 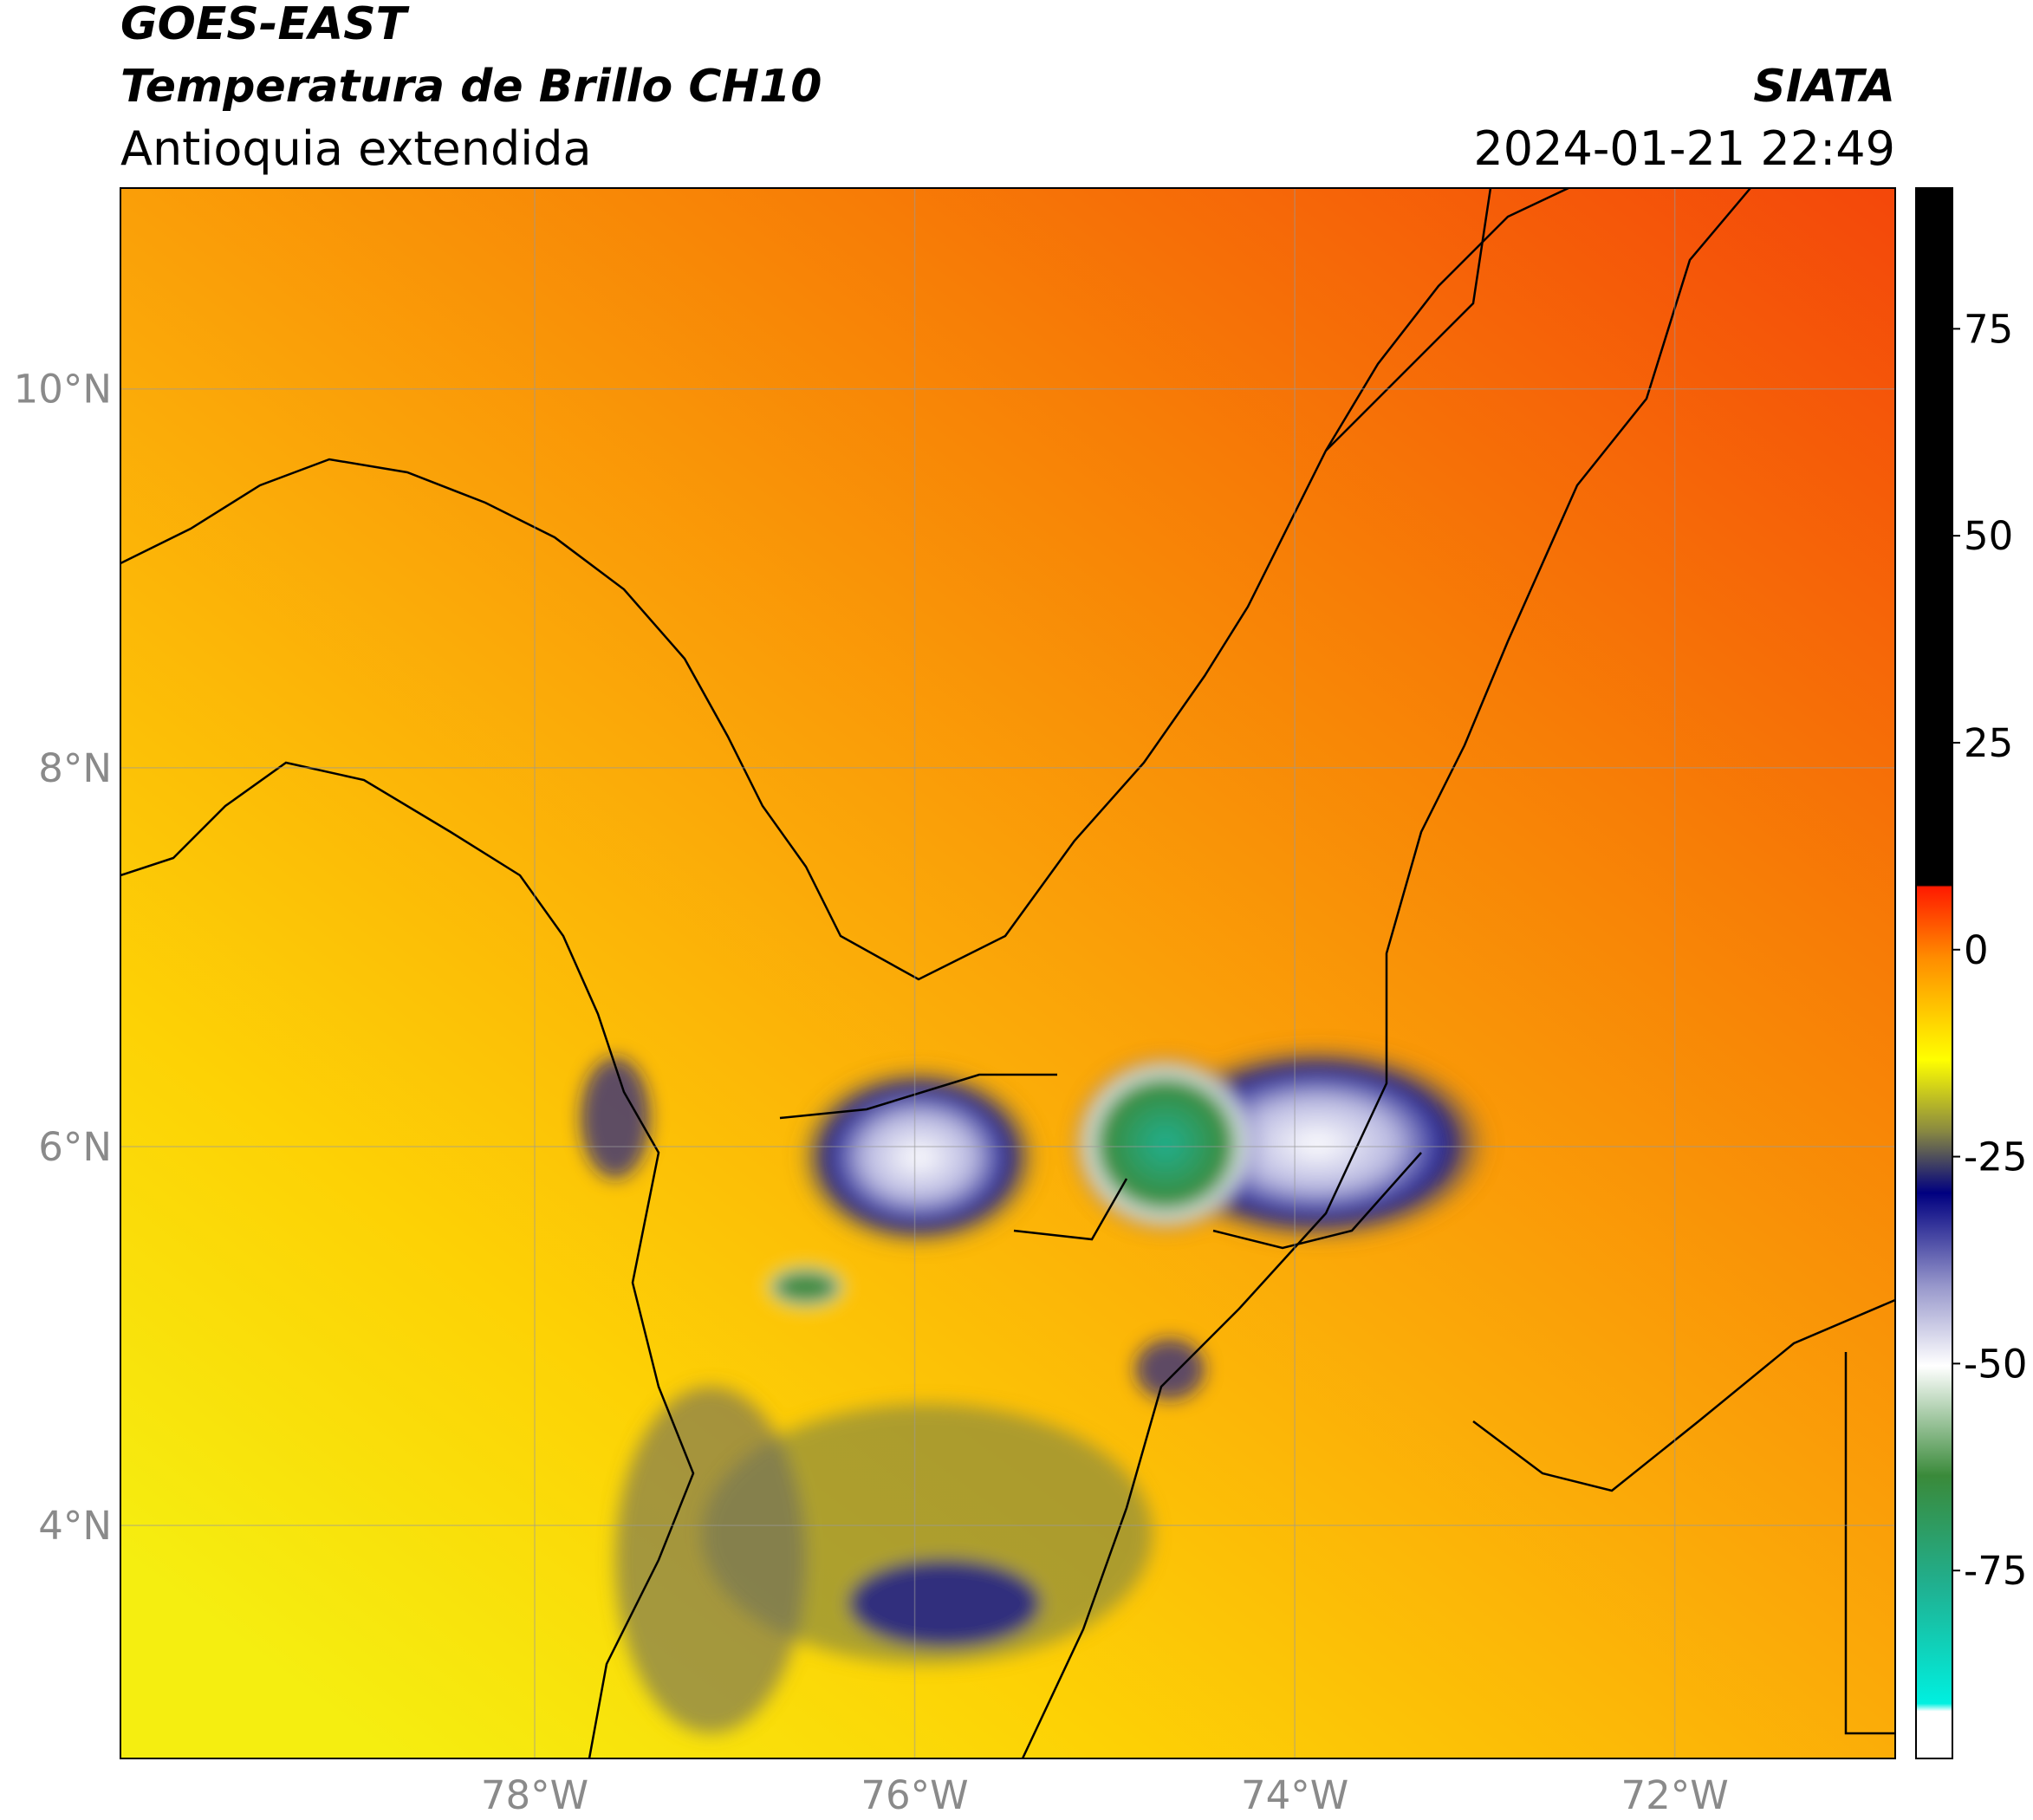 What do you see at coordinates (1977, 950) in the screenshot?
I see `colorbar-tick-label: 0` at bounding box center [1977, 950].